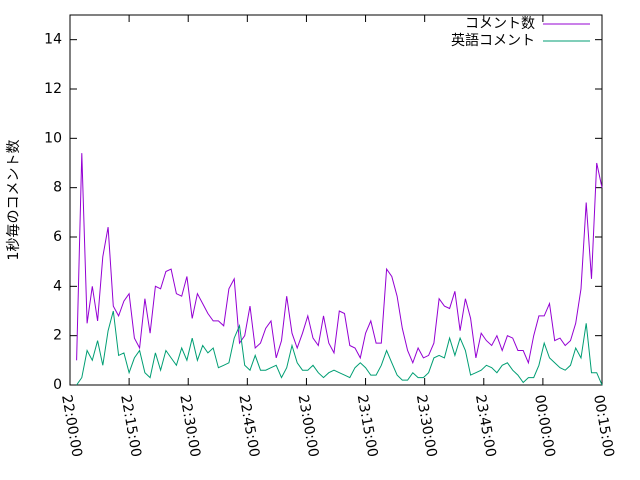 This screenshot has height=480, width=640. Describe the element at coordinates (308, 426) in the screenshot. I see `x-tick-label: 23:00:00` at that location.